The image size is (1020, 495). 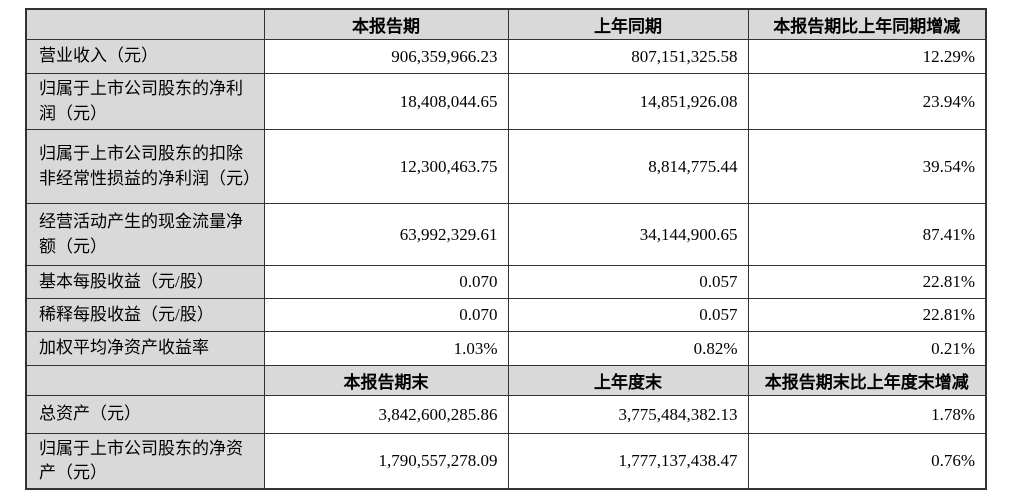 What do you see at coordinates (628, 461) in the screenshot?
I see `value-prior: 1,777,137,438.47` at bounding box center [628, 461].